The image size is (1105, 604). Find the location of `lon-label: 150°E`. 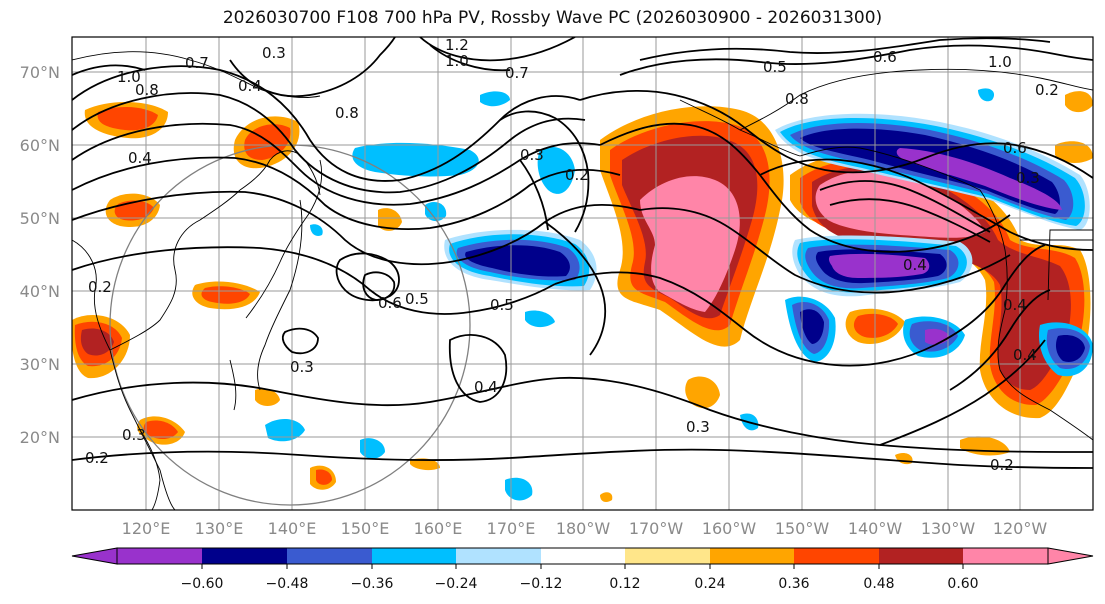

lon-label: 150°E is located at coordinates (365, 528).